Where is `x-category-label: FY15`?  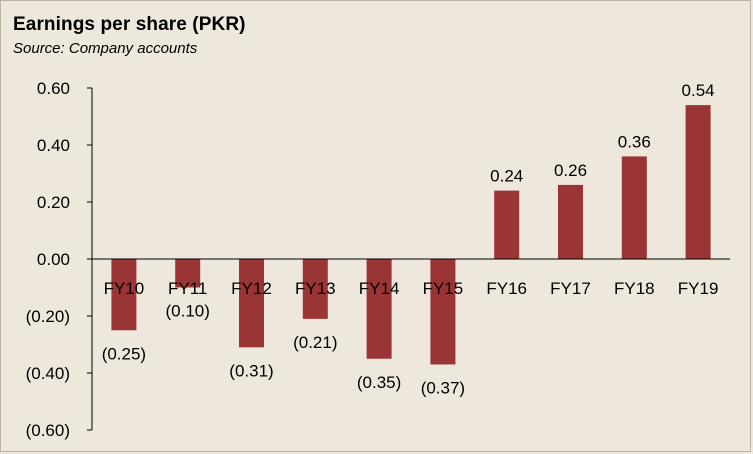
x-category-label: FY15 is located at coordinates (443, 288).